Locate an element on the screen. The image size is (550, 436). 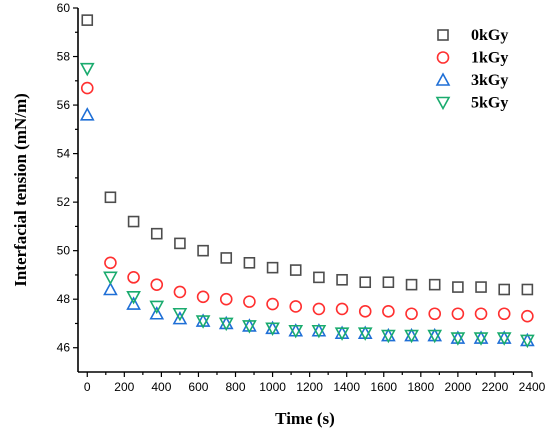
x-axis-title: Time (s) is located at coordinates (305, 418).